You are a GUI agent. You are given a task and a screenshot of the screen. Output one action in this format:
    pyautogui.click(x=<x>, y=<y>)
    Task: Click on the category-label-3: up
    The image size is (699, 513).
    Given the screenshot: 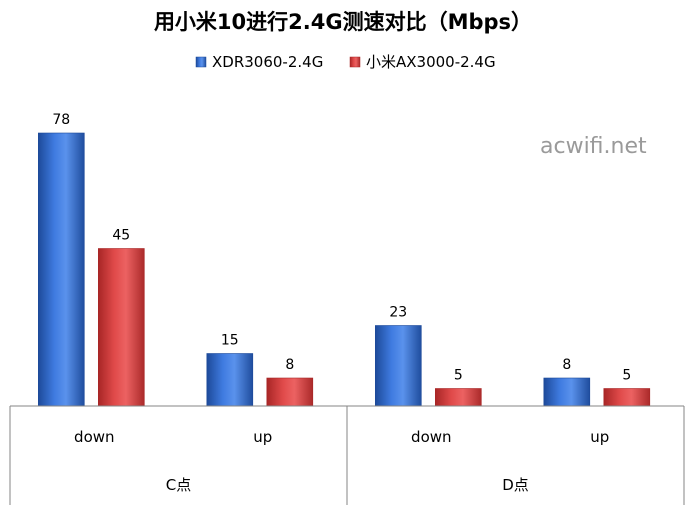 What is the action you would take?
    pyautogui.click(x=599, y=437)
    